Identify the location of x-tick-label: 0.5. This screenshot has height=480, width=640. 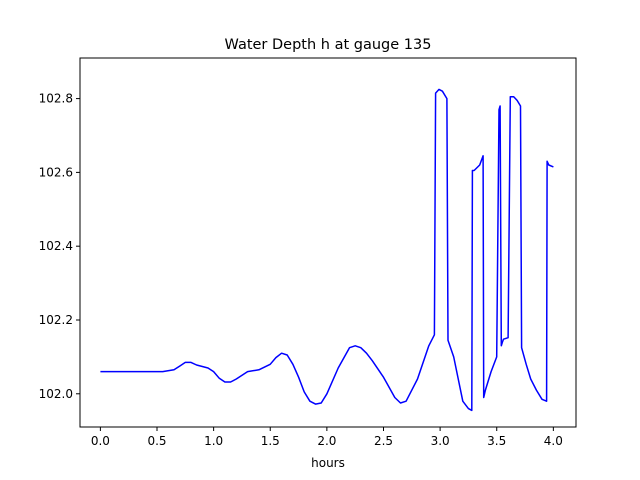
(156, 441).